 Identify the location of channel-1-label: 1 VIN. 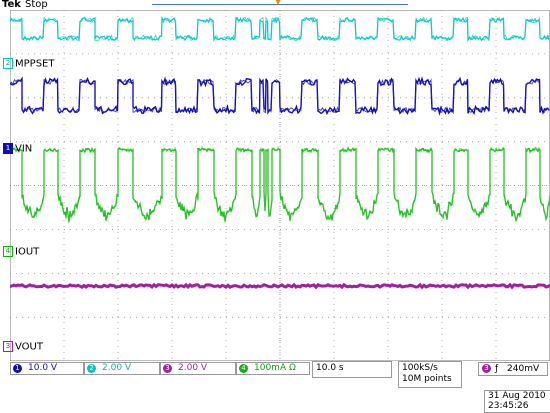
(17, 149).